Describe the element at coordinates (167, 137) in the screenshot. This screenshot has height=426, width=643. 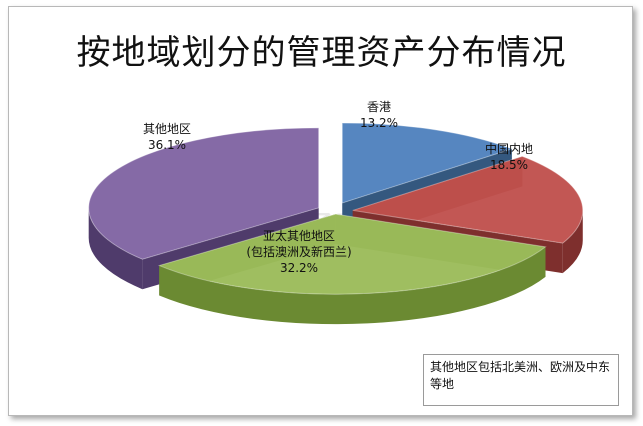
I see `slice-label: 其他地区 36.1%` at that location.